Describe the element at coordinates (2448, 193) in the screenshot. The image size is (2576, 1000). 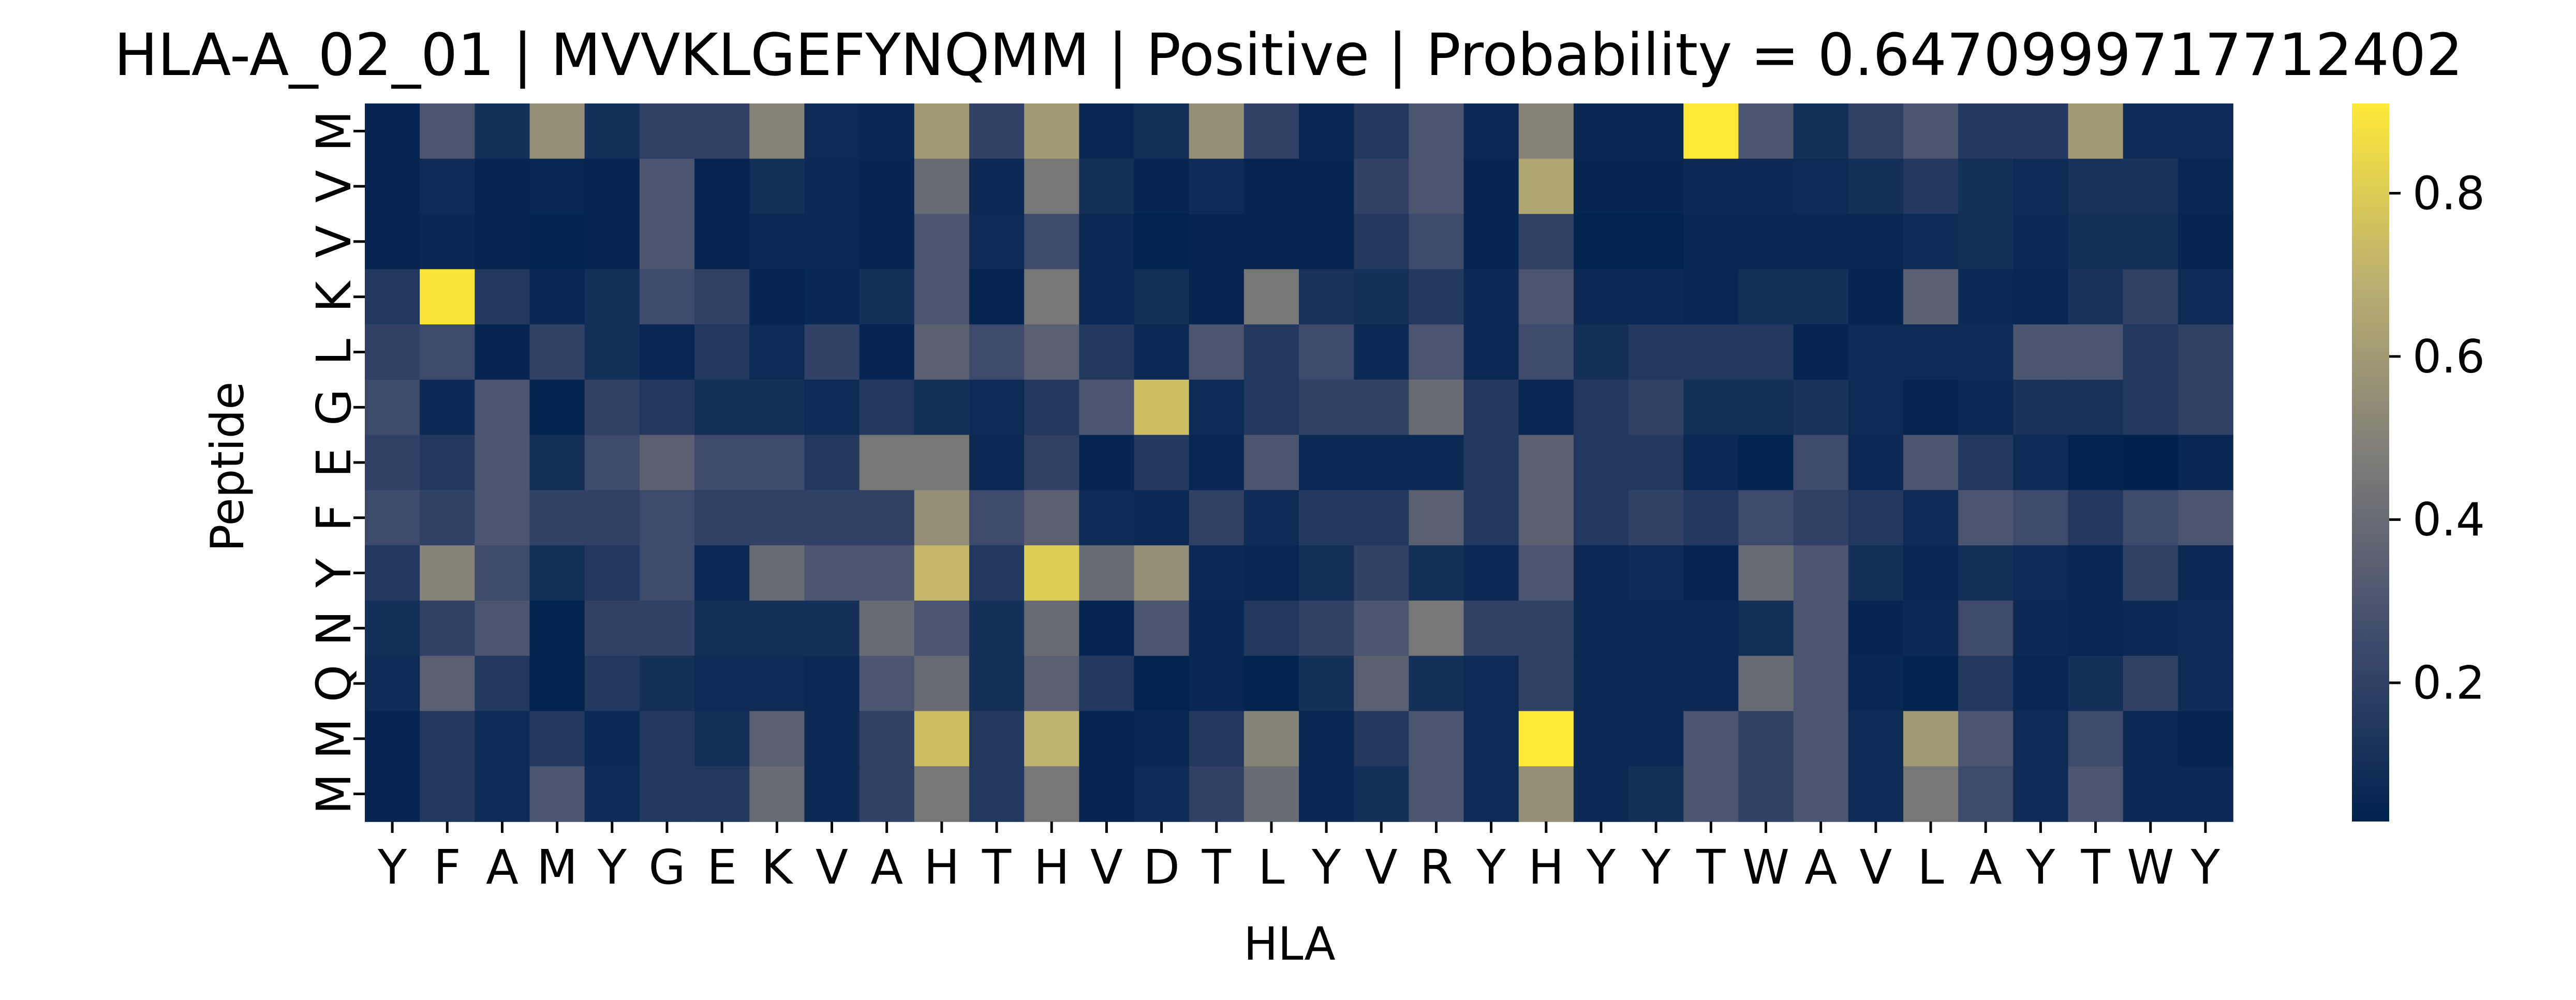
I see `colorbar-tick-label: 0.8` at that location.